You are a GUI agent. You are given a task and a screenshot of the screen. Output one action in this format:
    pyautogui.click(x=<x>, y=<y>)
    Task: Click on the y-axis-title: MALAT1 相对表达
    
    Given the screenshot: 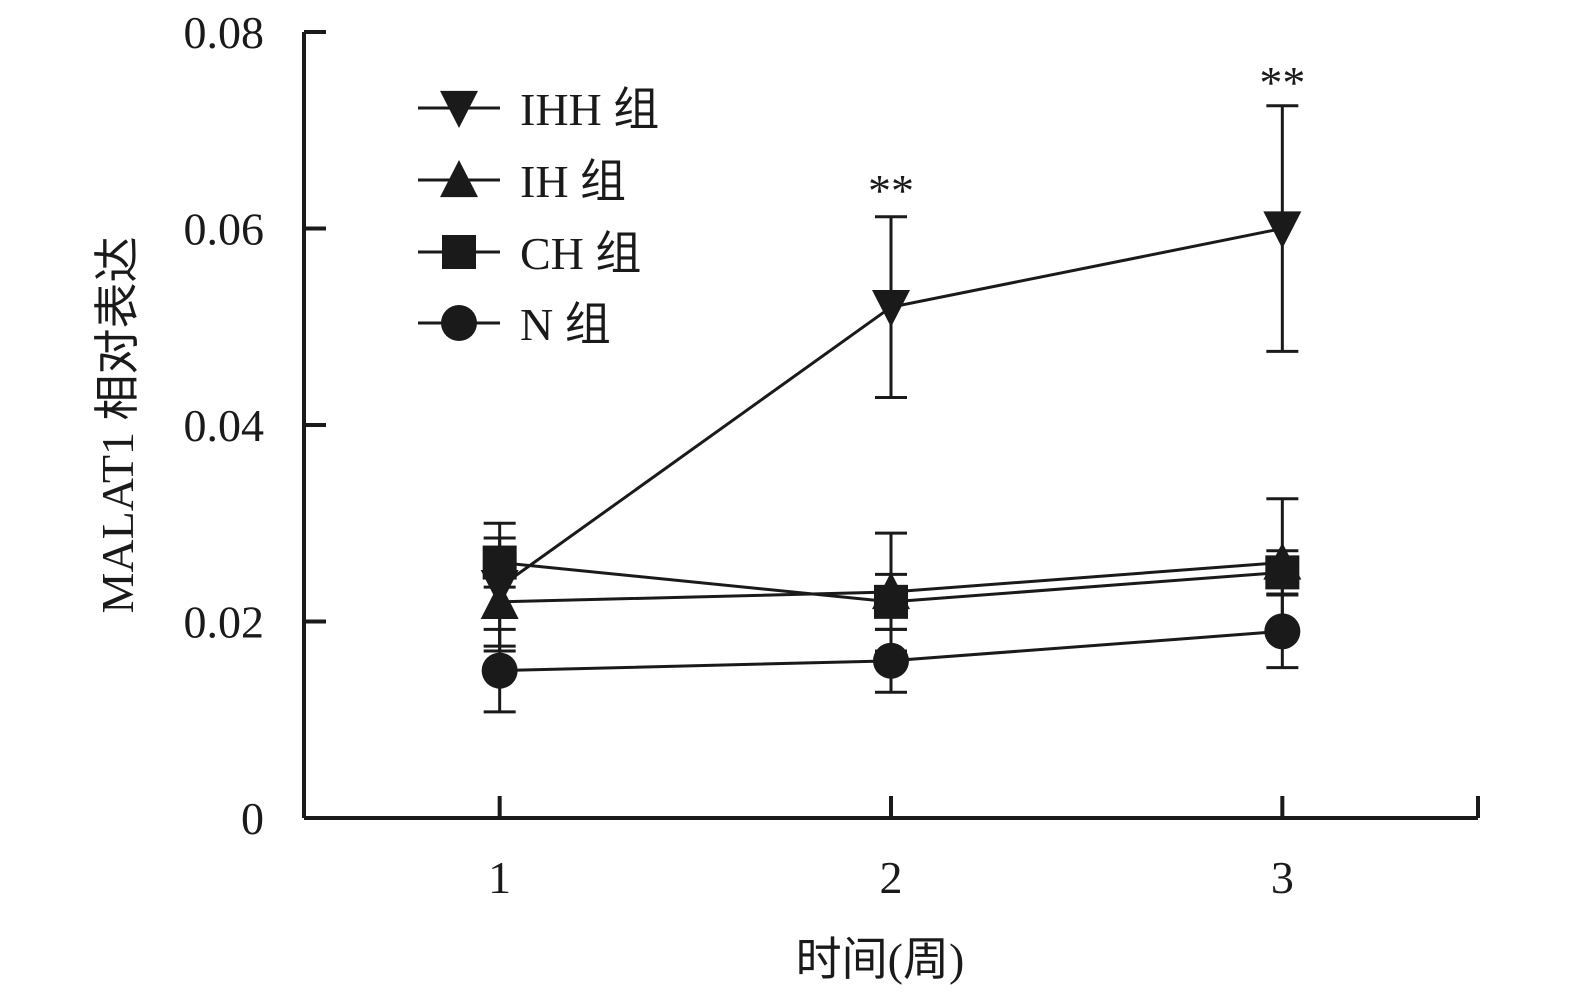 What is the action you would take?
    pyautogui.click(x=117, y=425)
    